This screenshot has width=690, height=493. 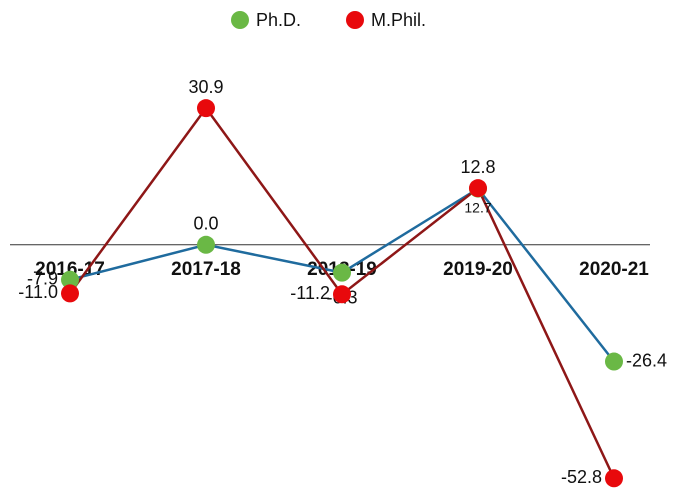 I want to click on x-tick-label: 2020-21, so click(x=614, y=269).